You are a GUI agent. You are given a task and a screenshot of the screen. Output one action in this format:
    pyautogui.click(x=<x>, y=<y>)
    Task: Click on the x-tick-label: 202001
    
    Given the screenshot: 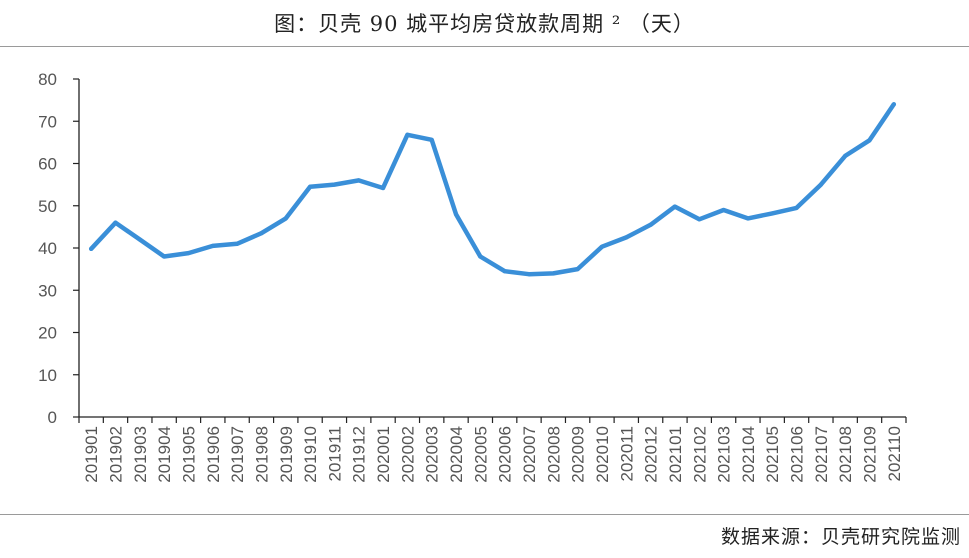 What is the action you would take?
    pyautogui.click(x=383, y=454)
    